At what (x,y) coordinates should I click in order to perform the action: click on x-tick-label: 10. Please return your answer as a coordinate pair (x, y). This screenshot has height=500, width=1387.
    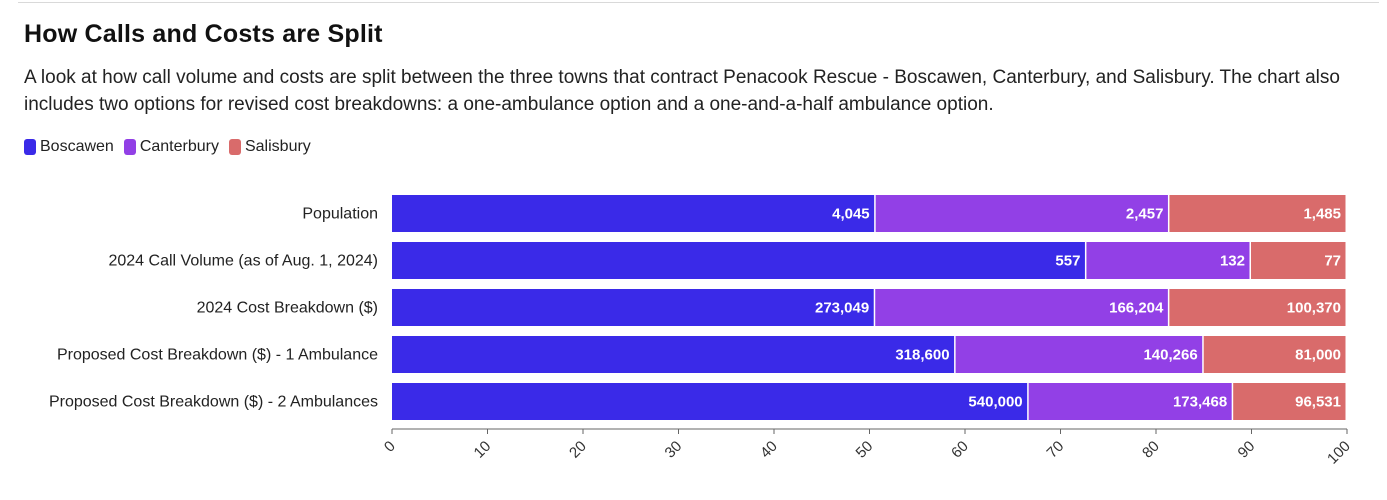
    Looking at the image, I should click on (483, 450).